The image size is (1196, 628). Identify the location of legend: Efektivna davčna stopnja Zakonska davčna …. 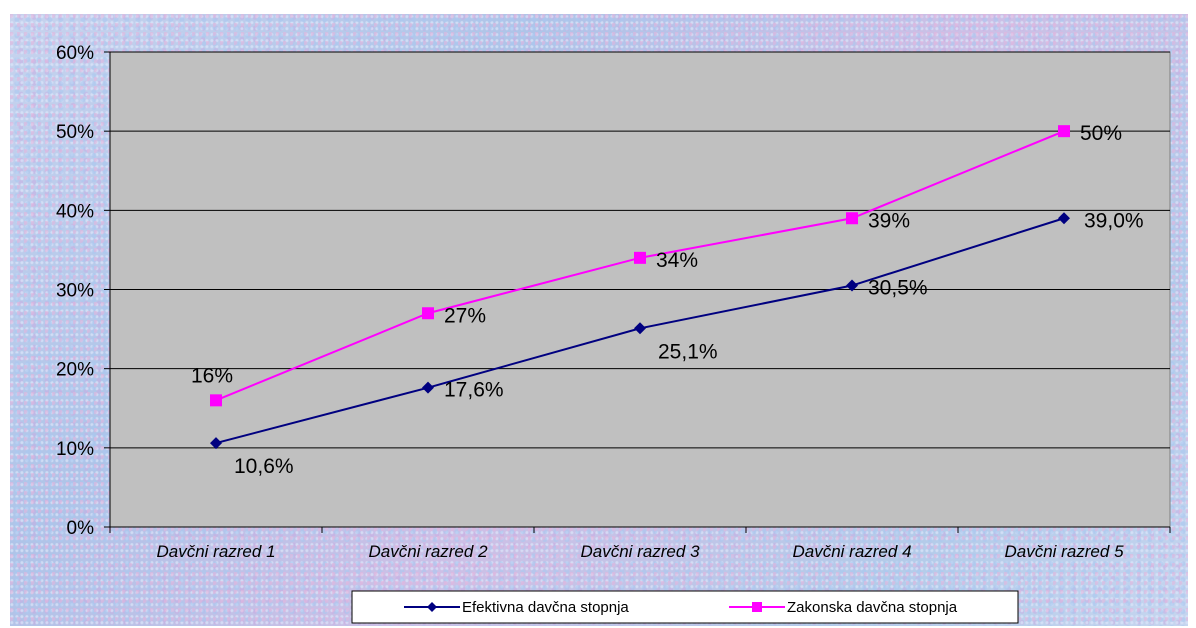
(685, 607).